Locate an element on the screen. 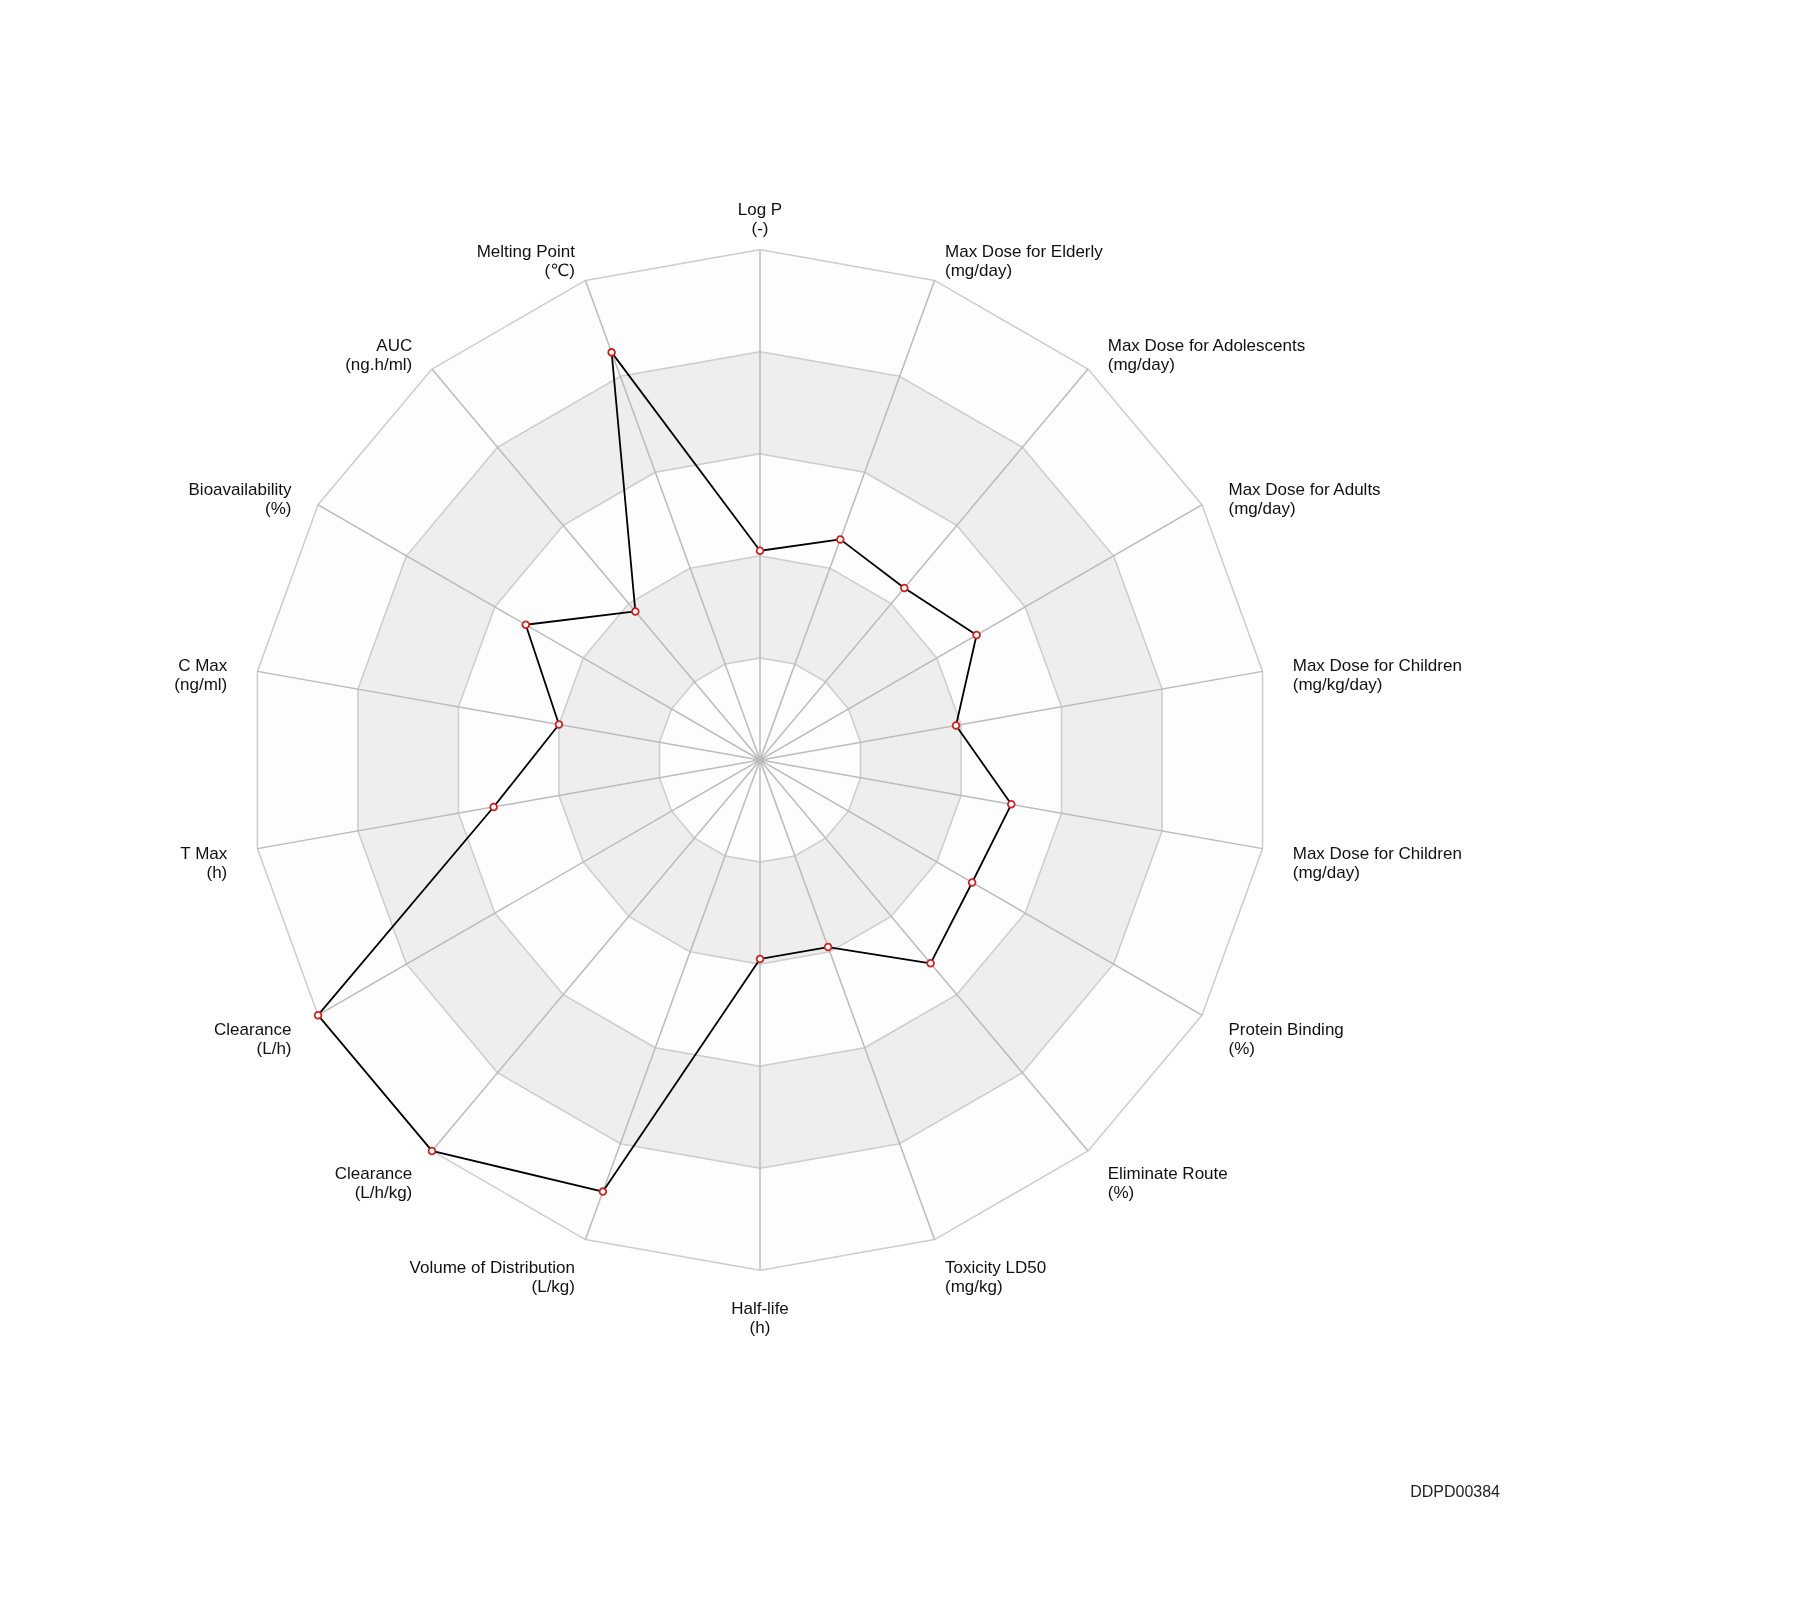 The height and width of the screenshot is (1600, 1800). spoke-label: Max Dose for Adults (mg/day) is located at coordinates (1304, 498).